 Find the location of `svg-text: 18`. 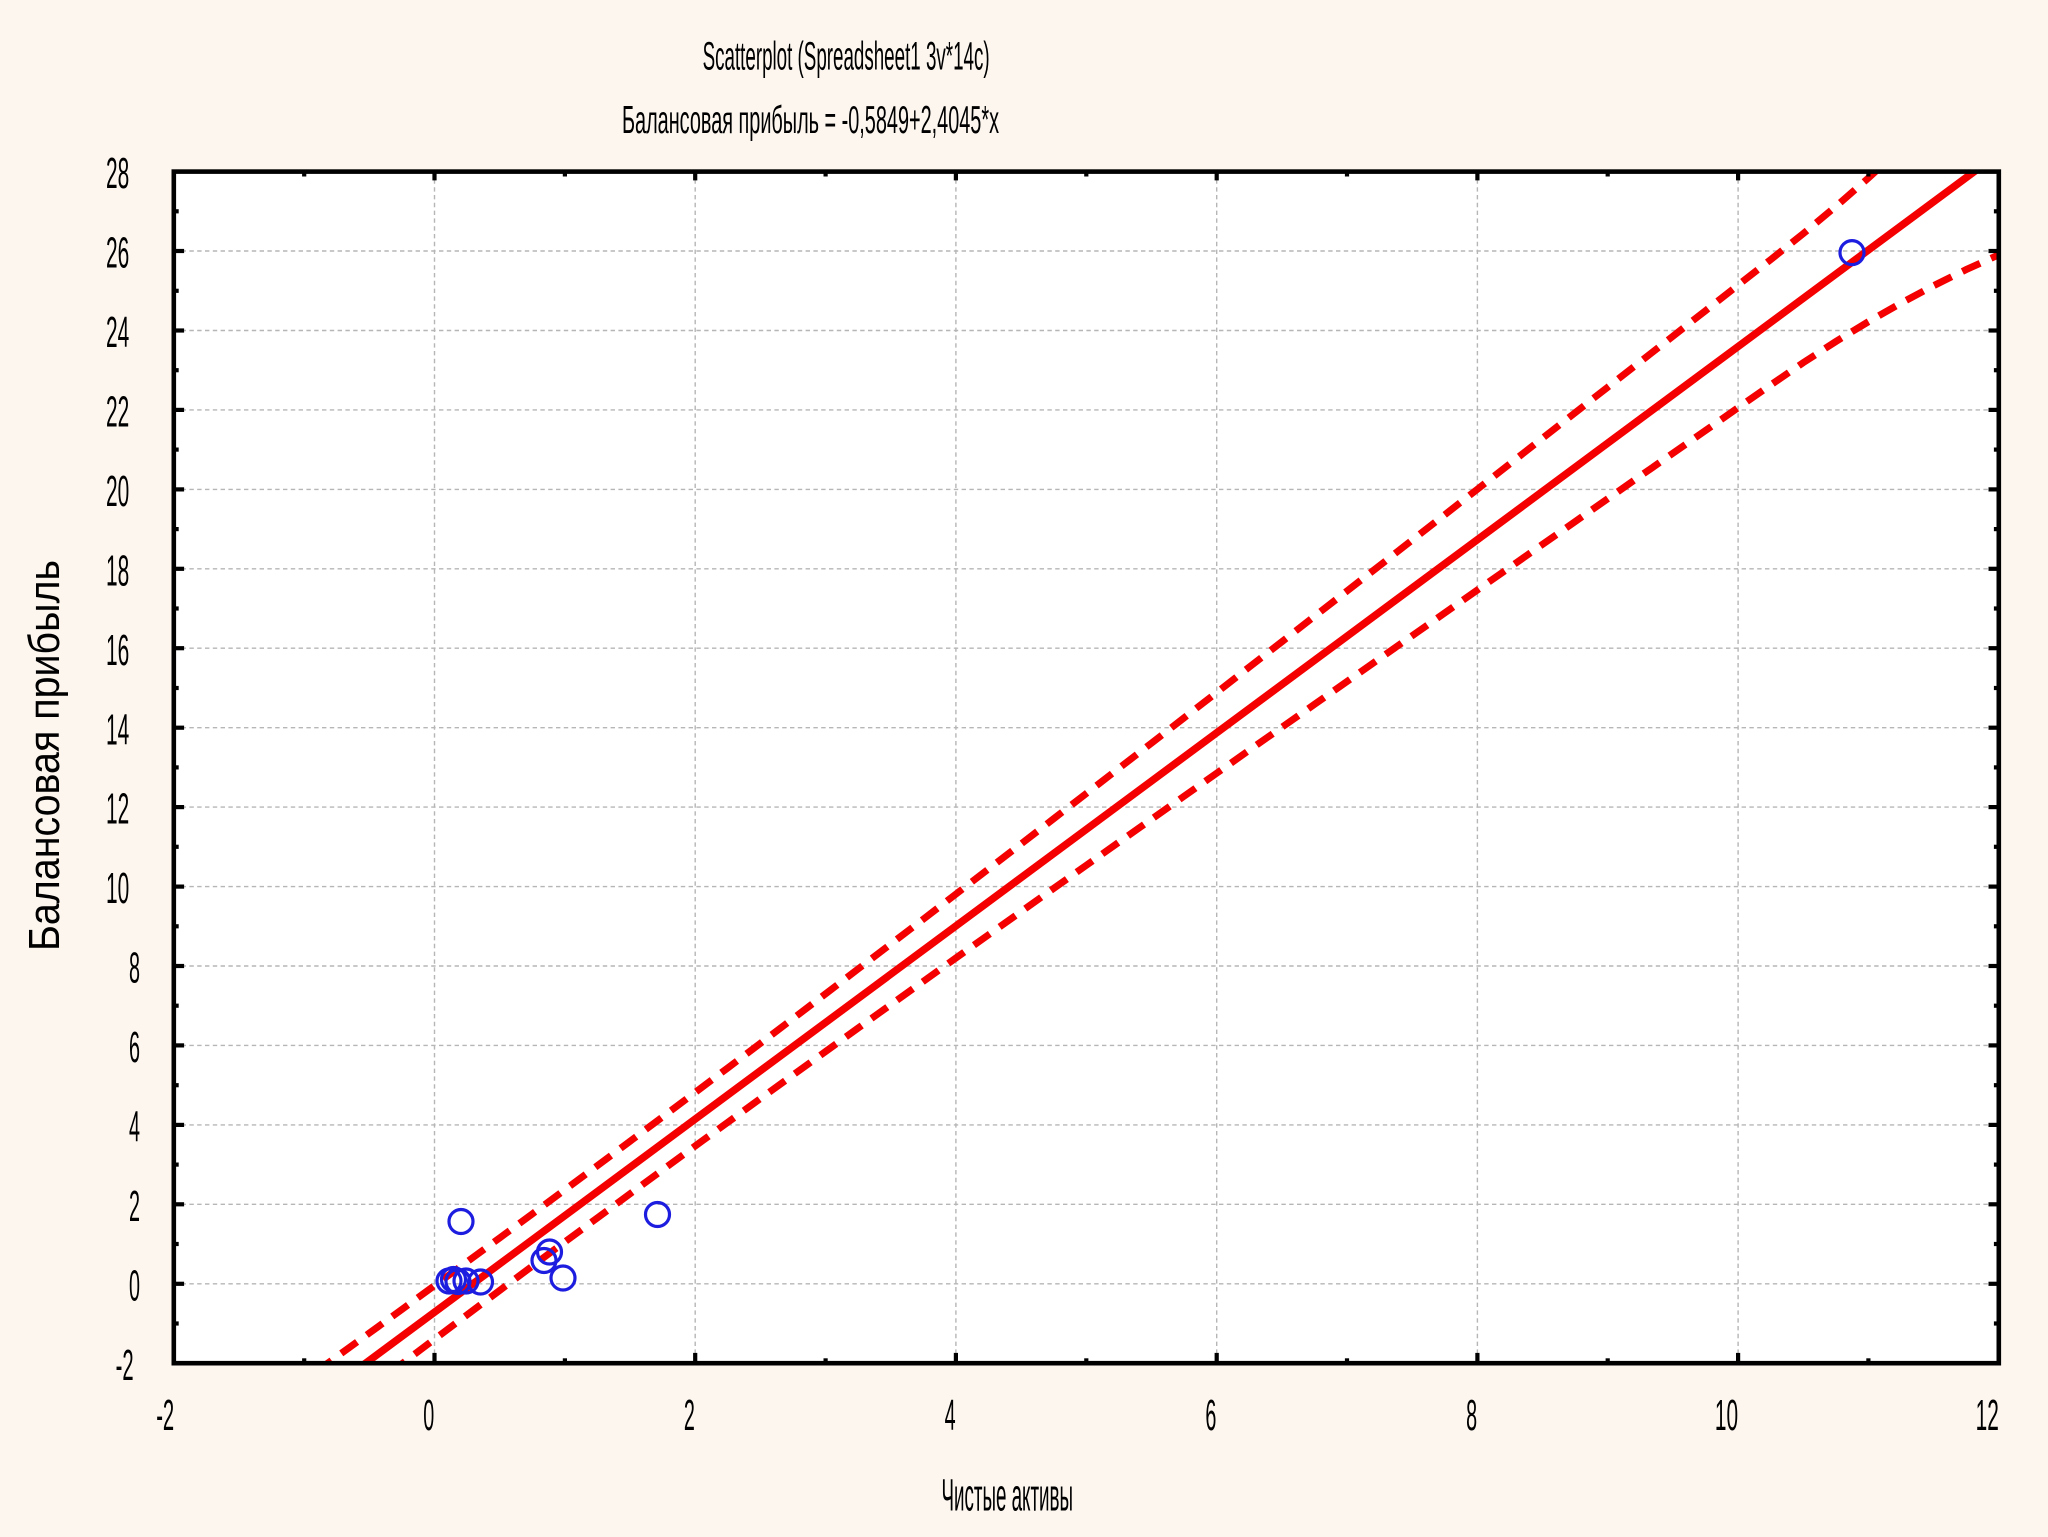

svg-text: 18 is located at coordinates (117, 570).